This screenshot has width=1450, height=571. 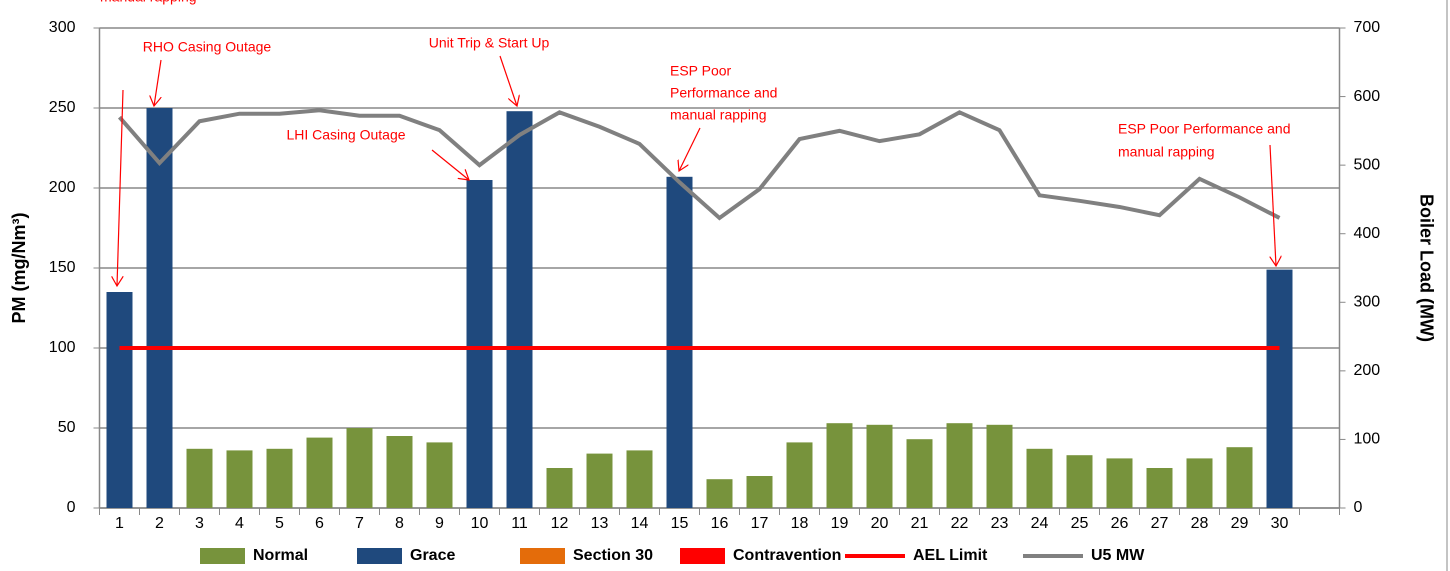 I want to click on x-tick-label: 4, so click(x=239, y=523).